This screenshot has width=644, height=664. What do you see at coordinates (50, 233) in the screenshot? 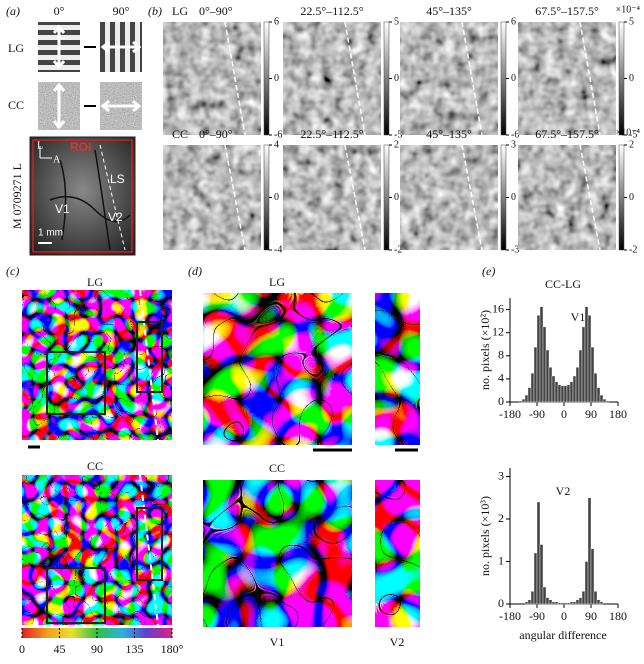
I see `scale-label: 1 mm` at bounding box center [50, 233].